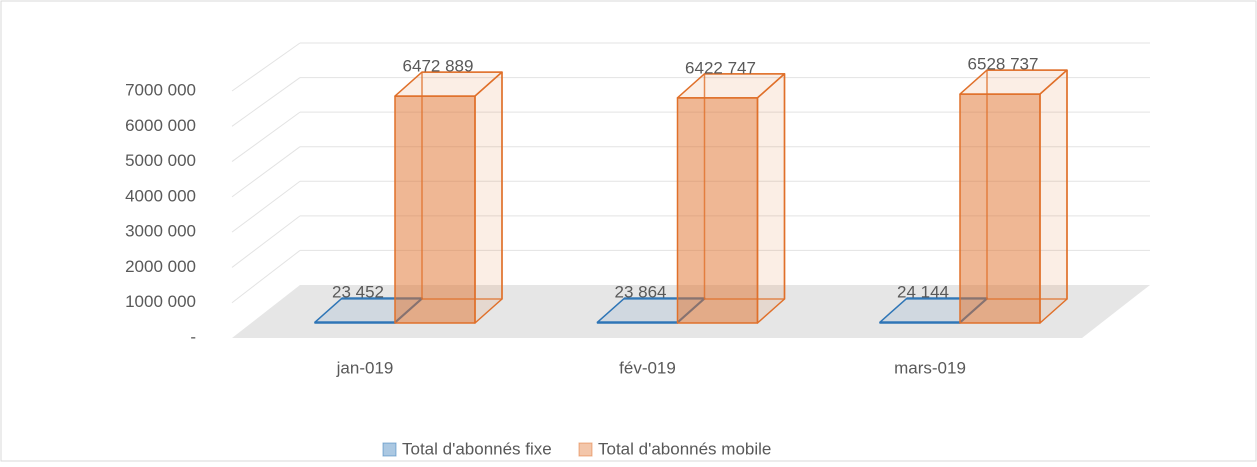  What do you see at coordinates (160, 89) in the screenshot?
I see `y-tick-label: 7000 000` at bounding box center [160, 89].